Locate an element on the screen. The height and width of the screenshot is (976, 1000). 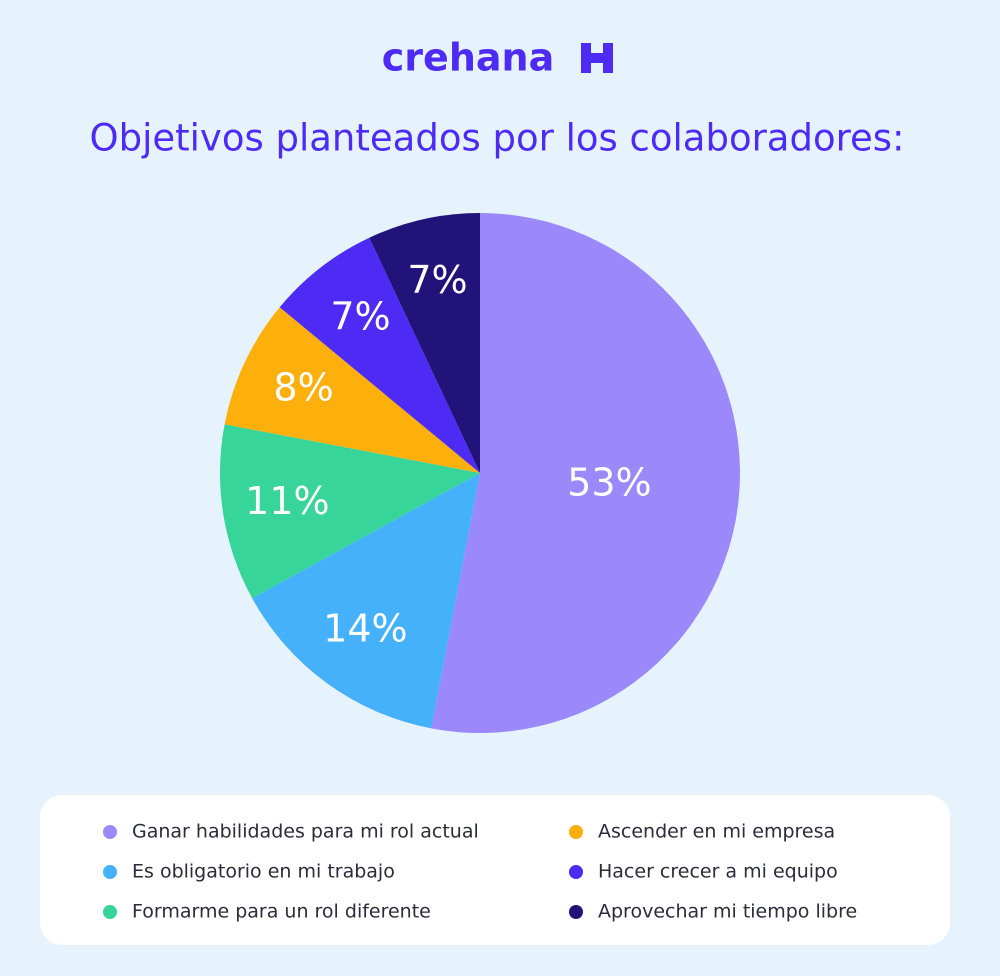
legend-label: Ascender en mi empresa is located at coordinates (716, 832).